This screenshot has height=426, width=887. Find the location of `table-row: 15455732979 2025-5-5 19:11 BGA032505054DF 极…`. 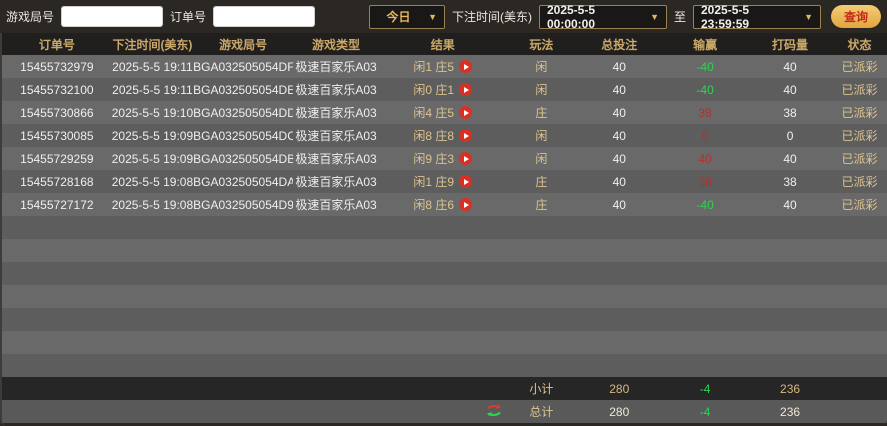

table-row: 15455732979 2025-5-5 19:11 BGA032505054DF 极… is located at coordinates (444, 66).